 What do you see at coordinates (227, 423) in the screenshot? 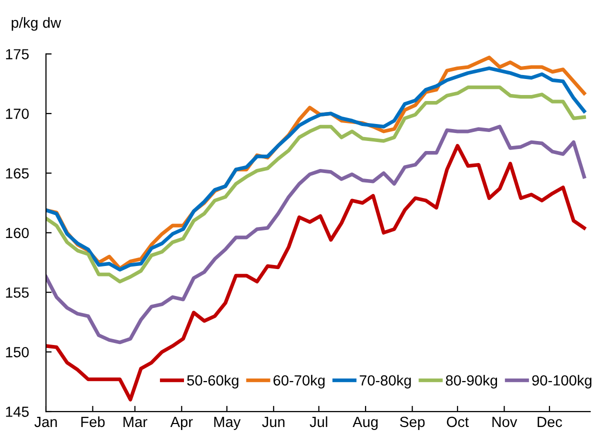
I see `x-tick-label: May` at bounding box center [227, 423].